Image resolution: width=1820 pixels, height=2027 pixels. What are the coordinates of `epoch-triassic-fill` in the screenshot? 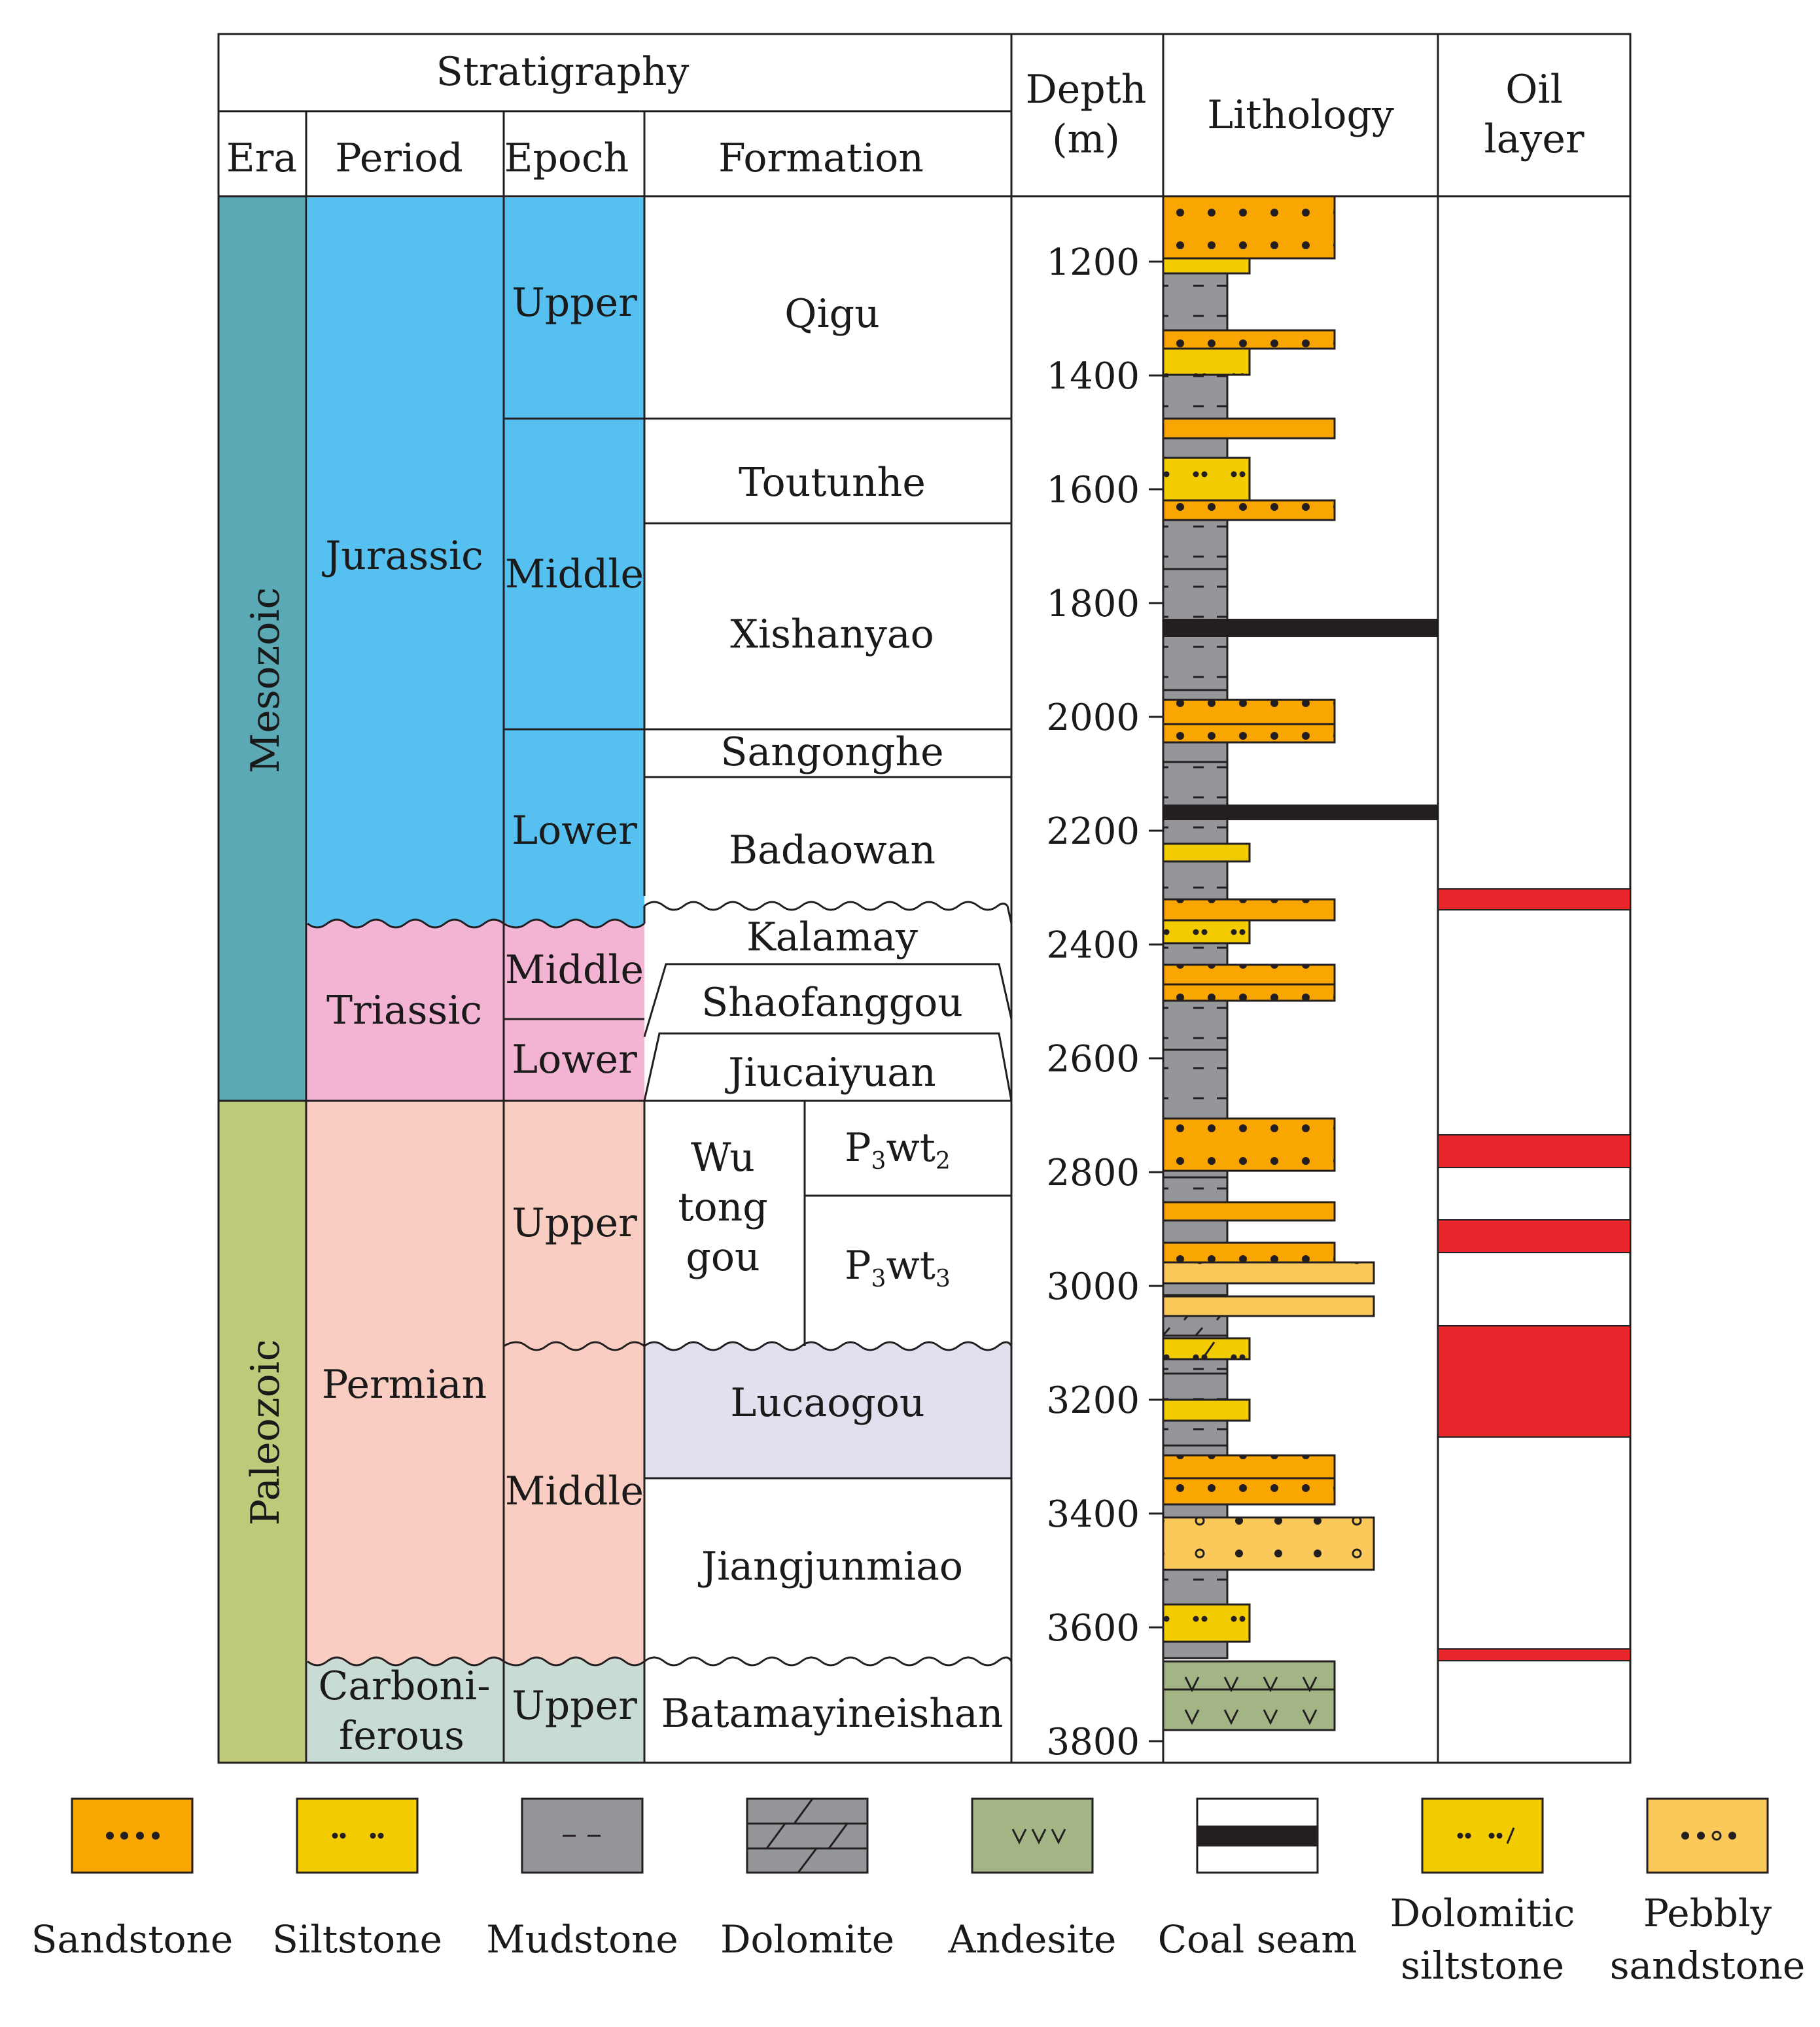 It's located at (574, 1010).